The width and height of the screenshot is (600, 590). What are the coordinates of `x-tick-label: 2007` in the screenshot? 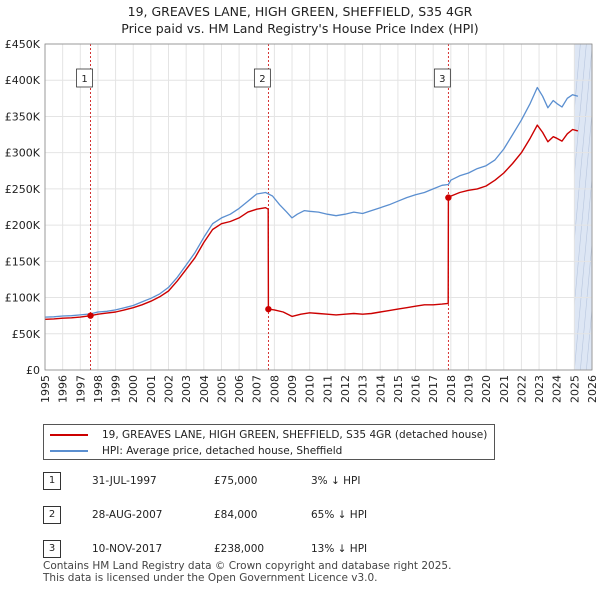 It's located at (257, 389).